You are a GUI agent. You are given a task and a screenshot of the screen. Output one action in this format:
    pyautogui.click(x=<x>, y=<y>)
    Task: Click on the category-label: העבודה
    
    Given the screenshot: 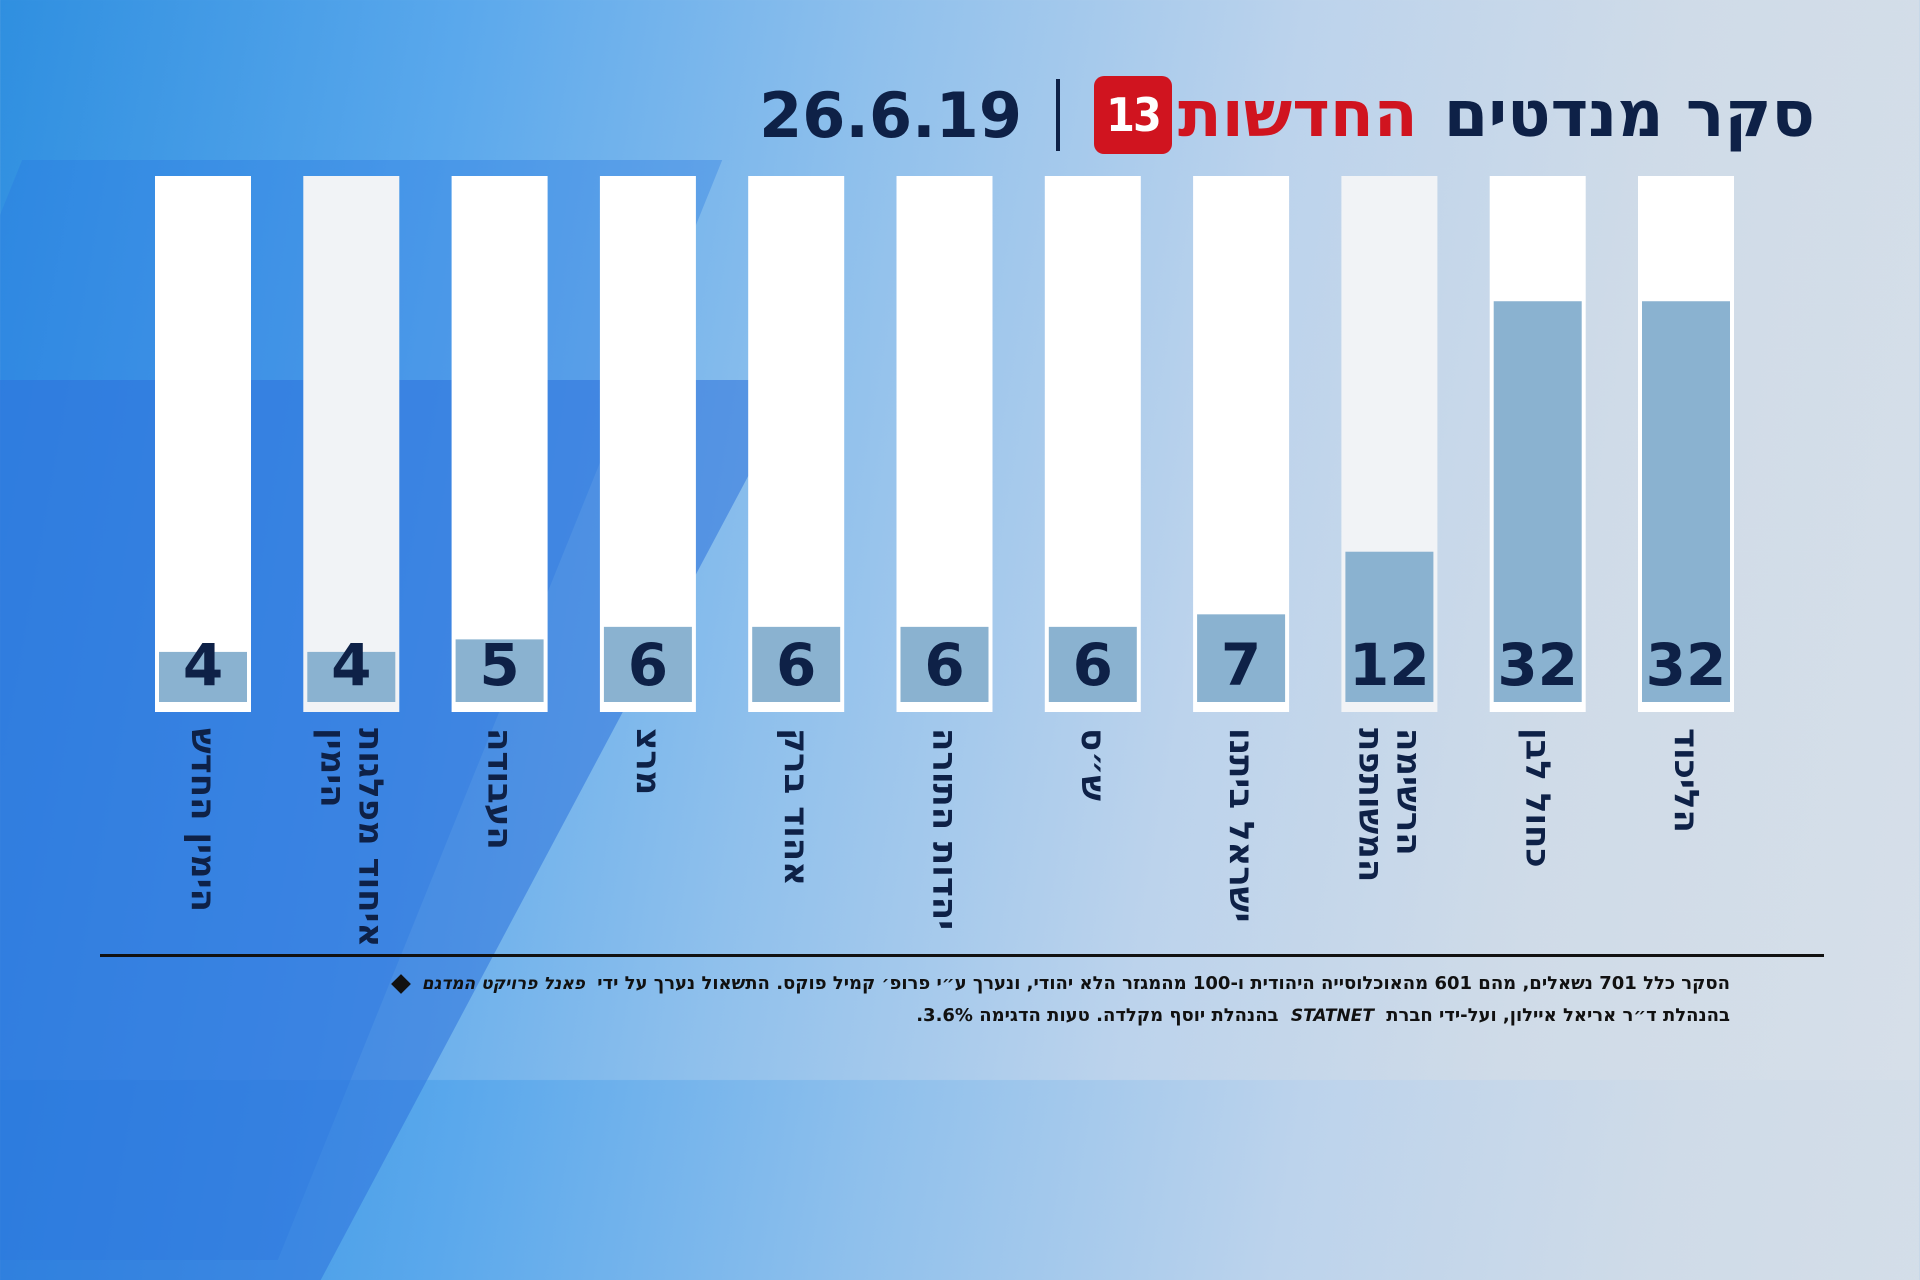 What is the action you would take?
    pyautogui.click(x=499, y=789)
    